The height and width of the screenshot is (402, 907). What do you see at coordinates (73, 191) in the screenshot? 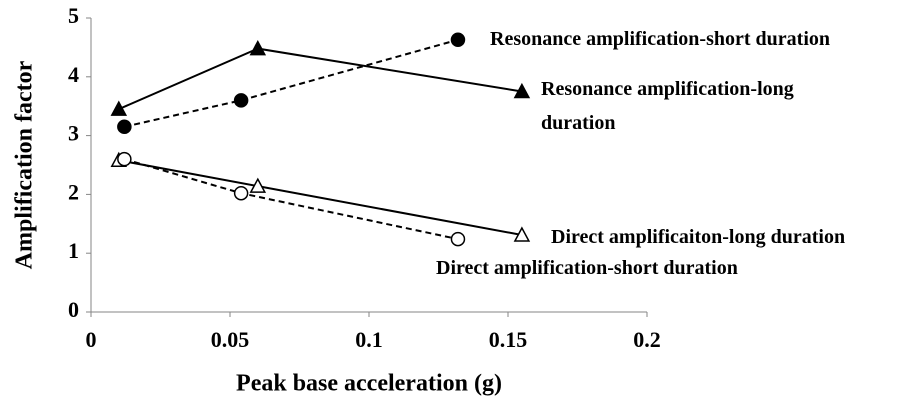
I see `y-tick-label: 2` at bounding box center [73, 191].